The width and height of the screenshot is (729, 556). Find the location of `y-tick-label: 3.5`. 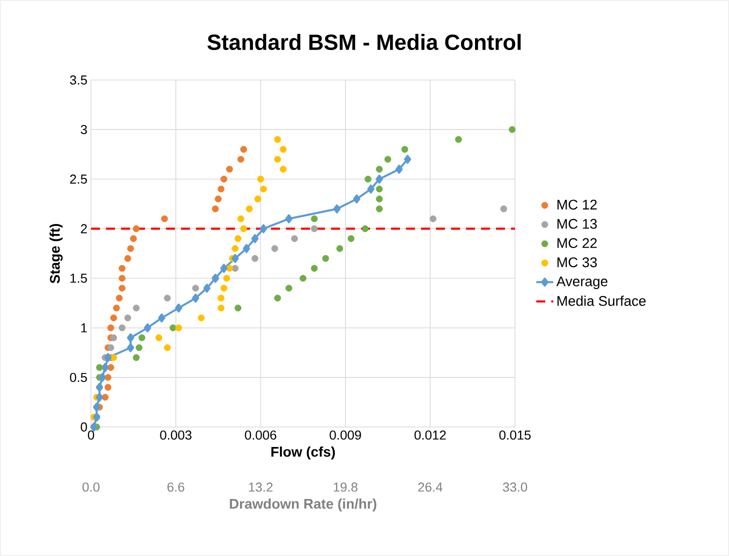

y-tick-label: 3.5 is located at coordinates (78, 80).